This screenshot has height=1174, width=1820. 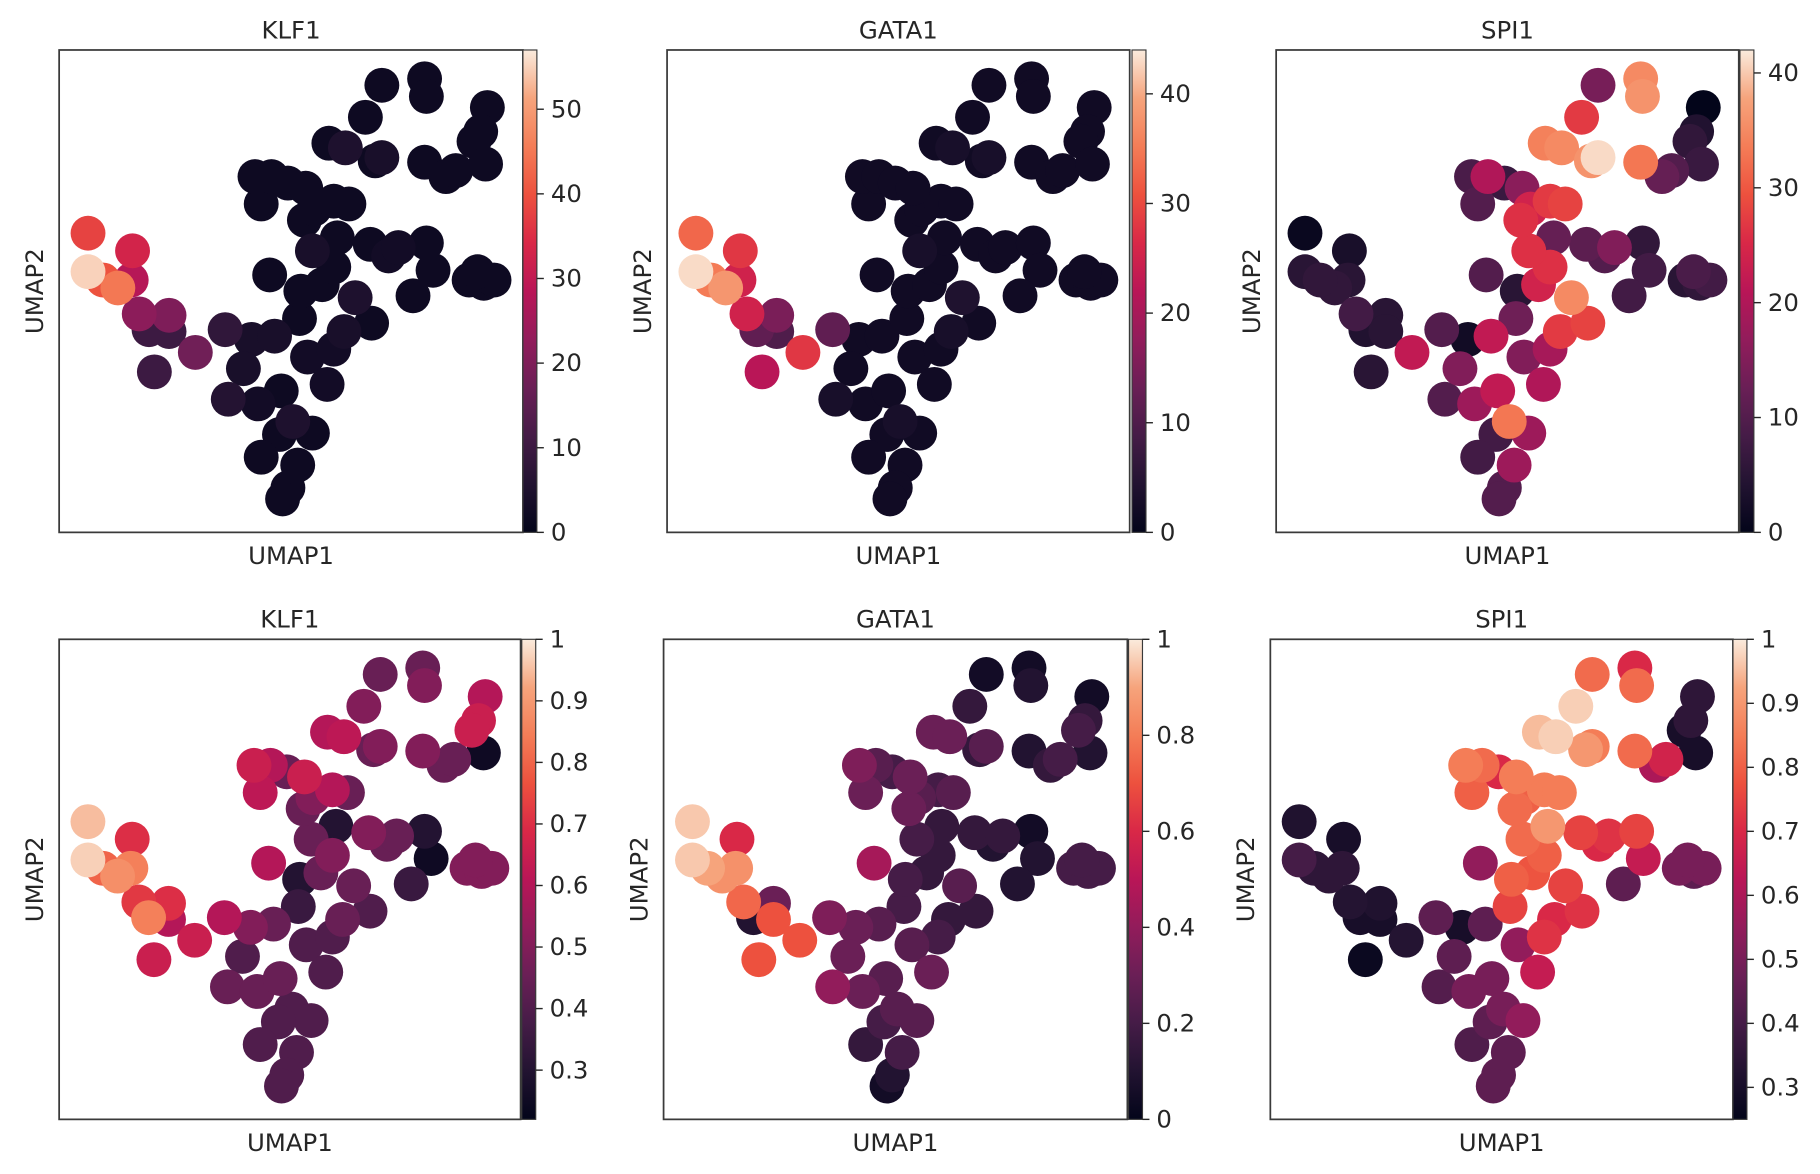 I want to click on panel-title: SPI1, so click(x=1507, y=29).